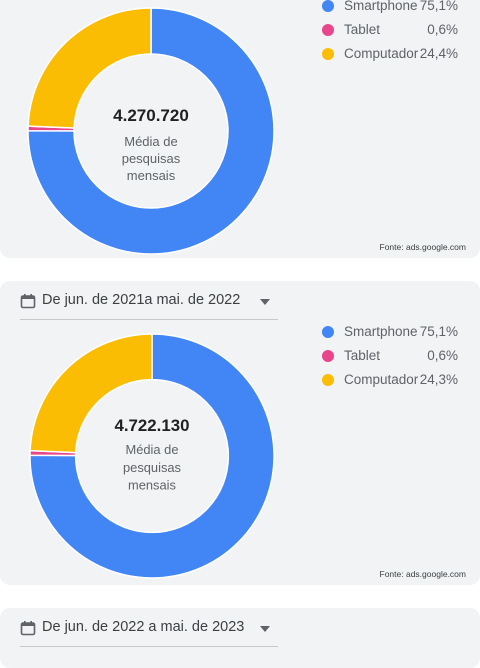 This screenshot has height=668, width=480. Describe the element at coordinates (143, 627) in the screenshot. I see `date-range-label: De jun. de 2022 a mai. de 2023` at that location.